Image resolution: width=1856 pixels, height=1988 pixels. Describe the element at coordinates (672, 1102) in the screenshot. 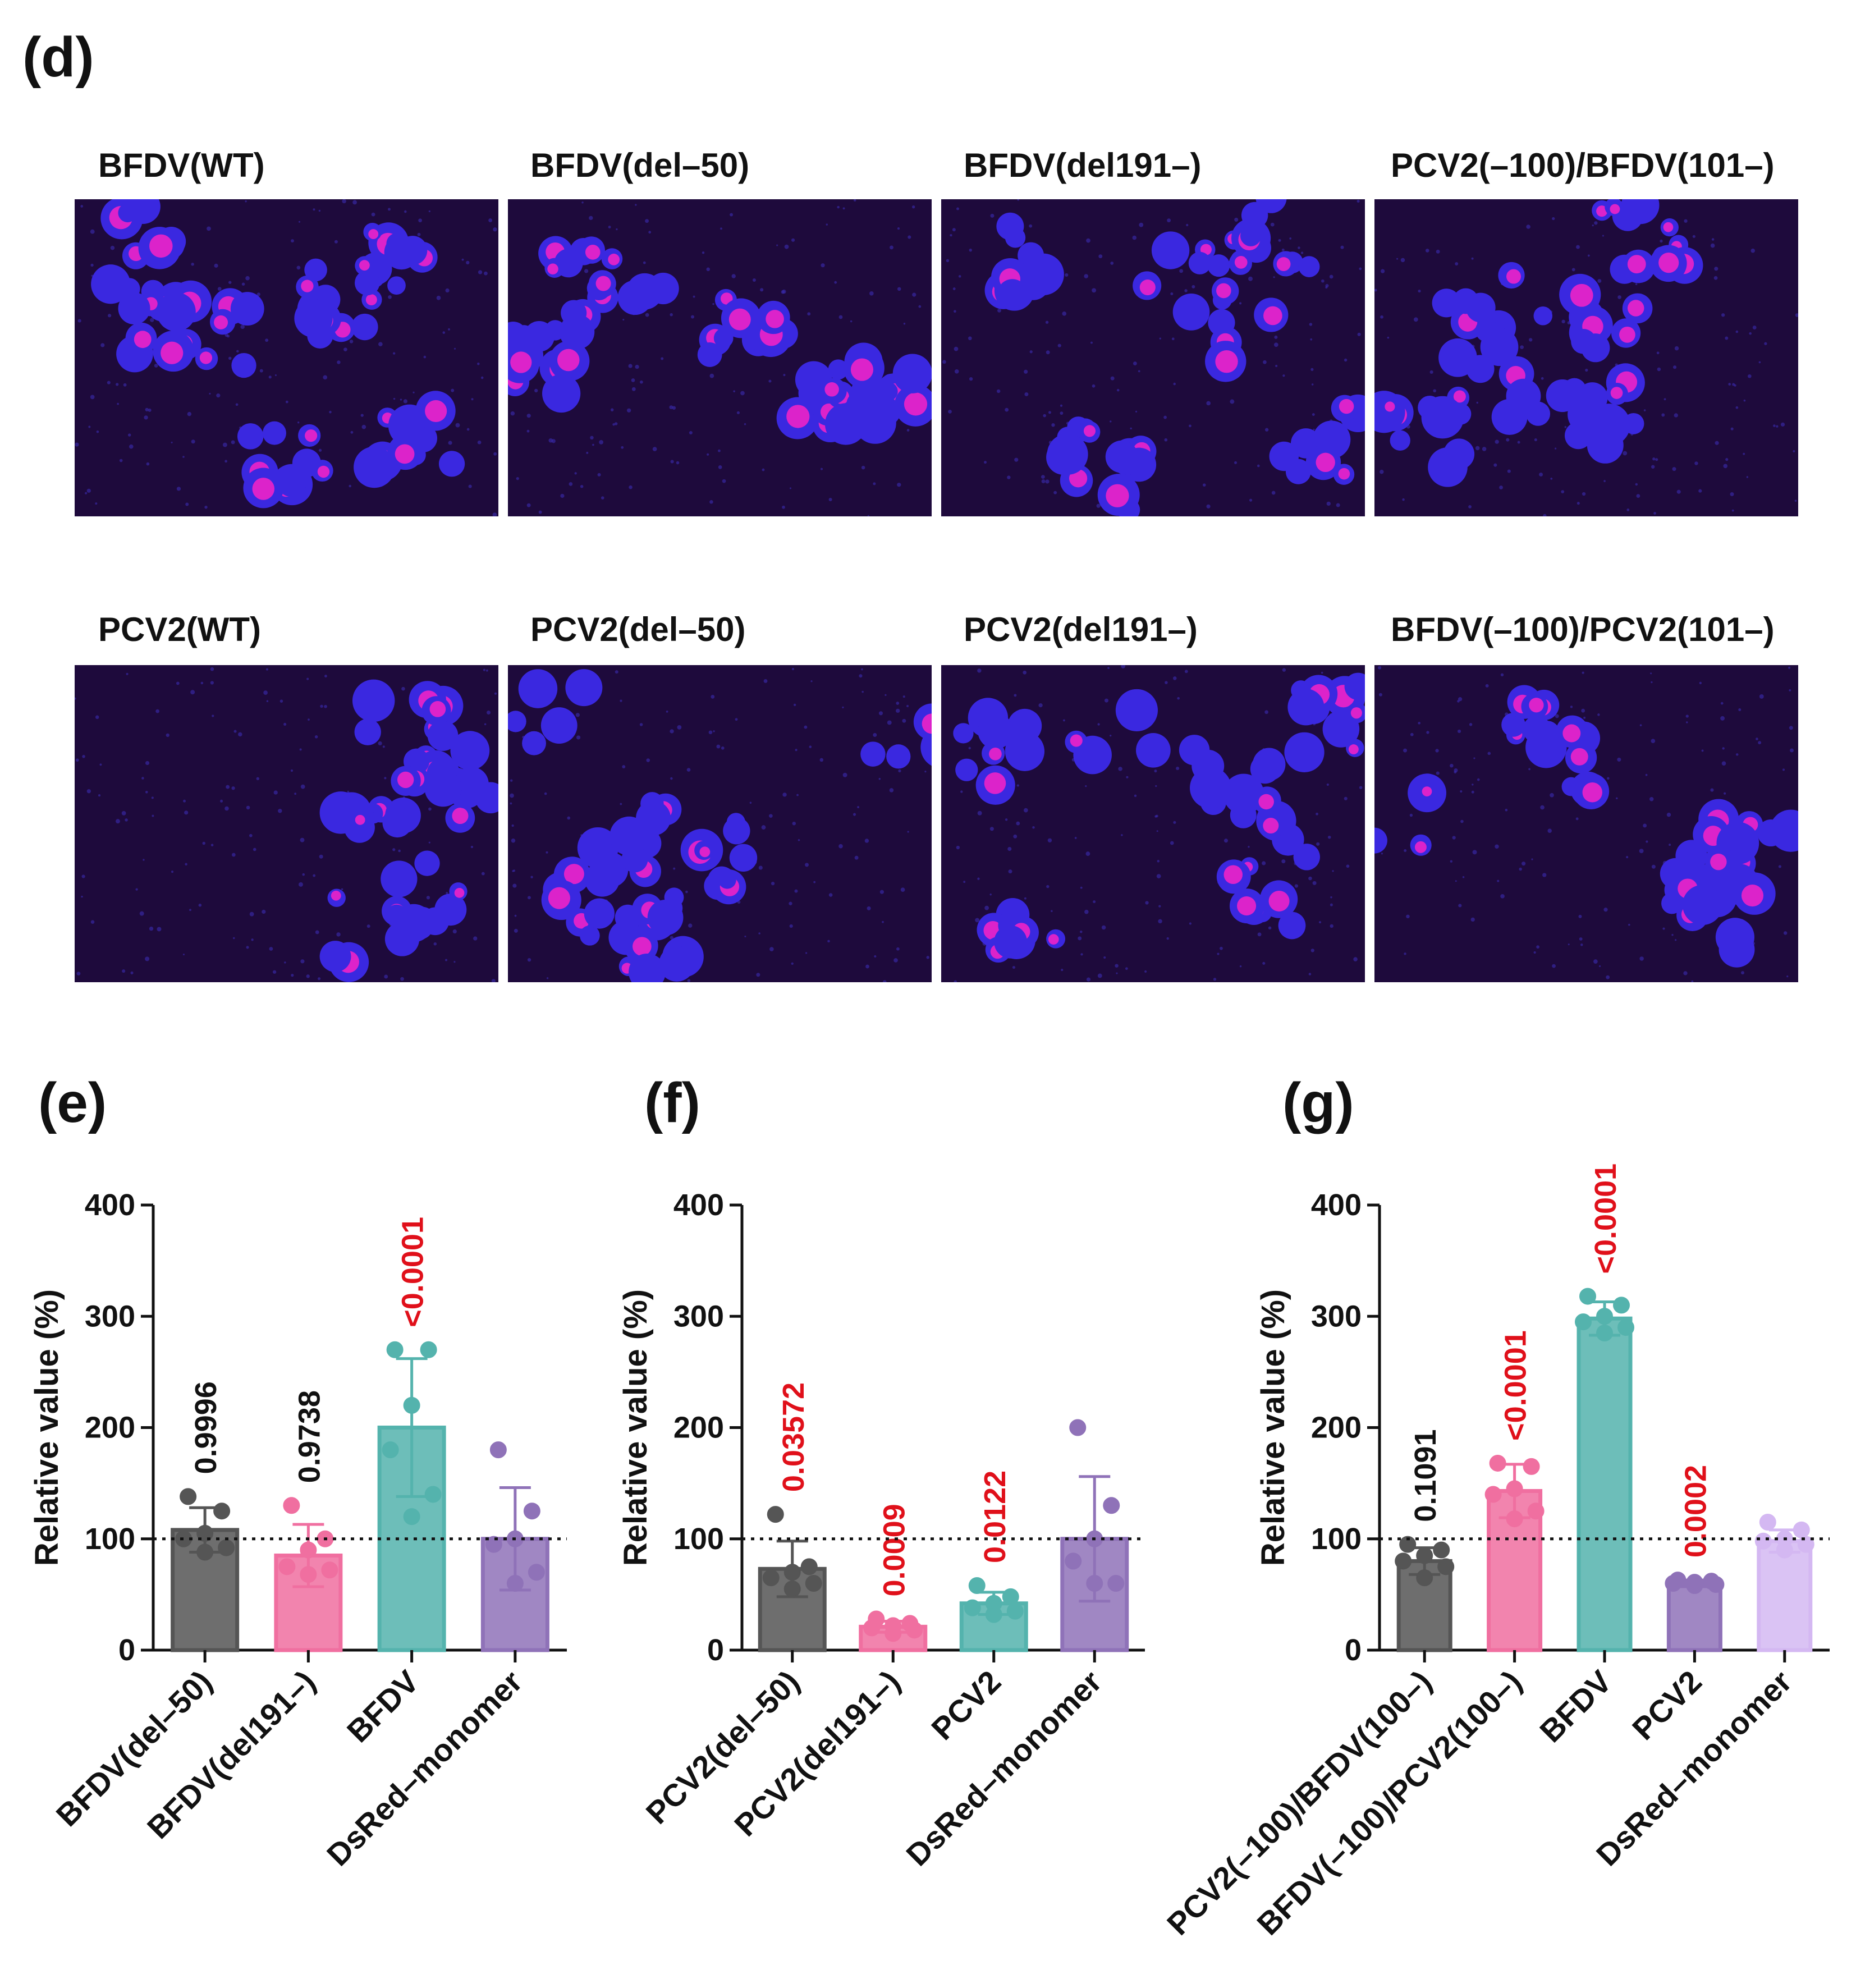

I see `panel-label-f: (f)` at that location.